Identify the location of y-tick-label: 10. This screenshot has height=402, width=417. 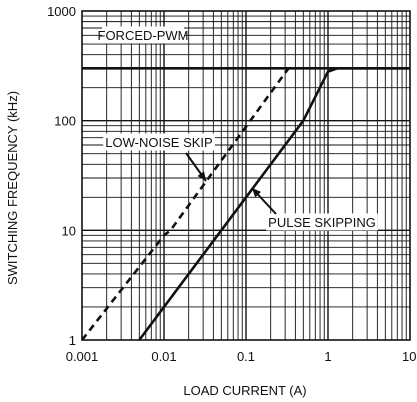
(69, 230).